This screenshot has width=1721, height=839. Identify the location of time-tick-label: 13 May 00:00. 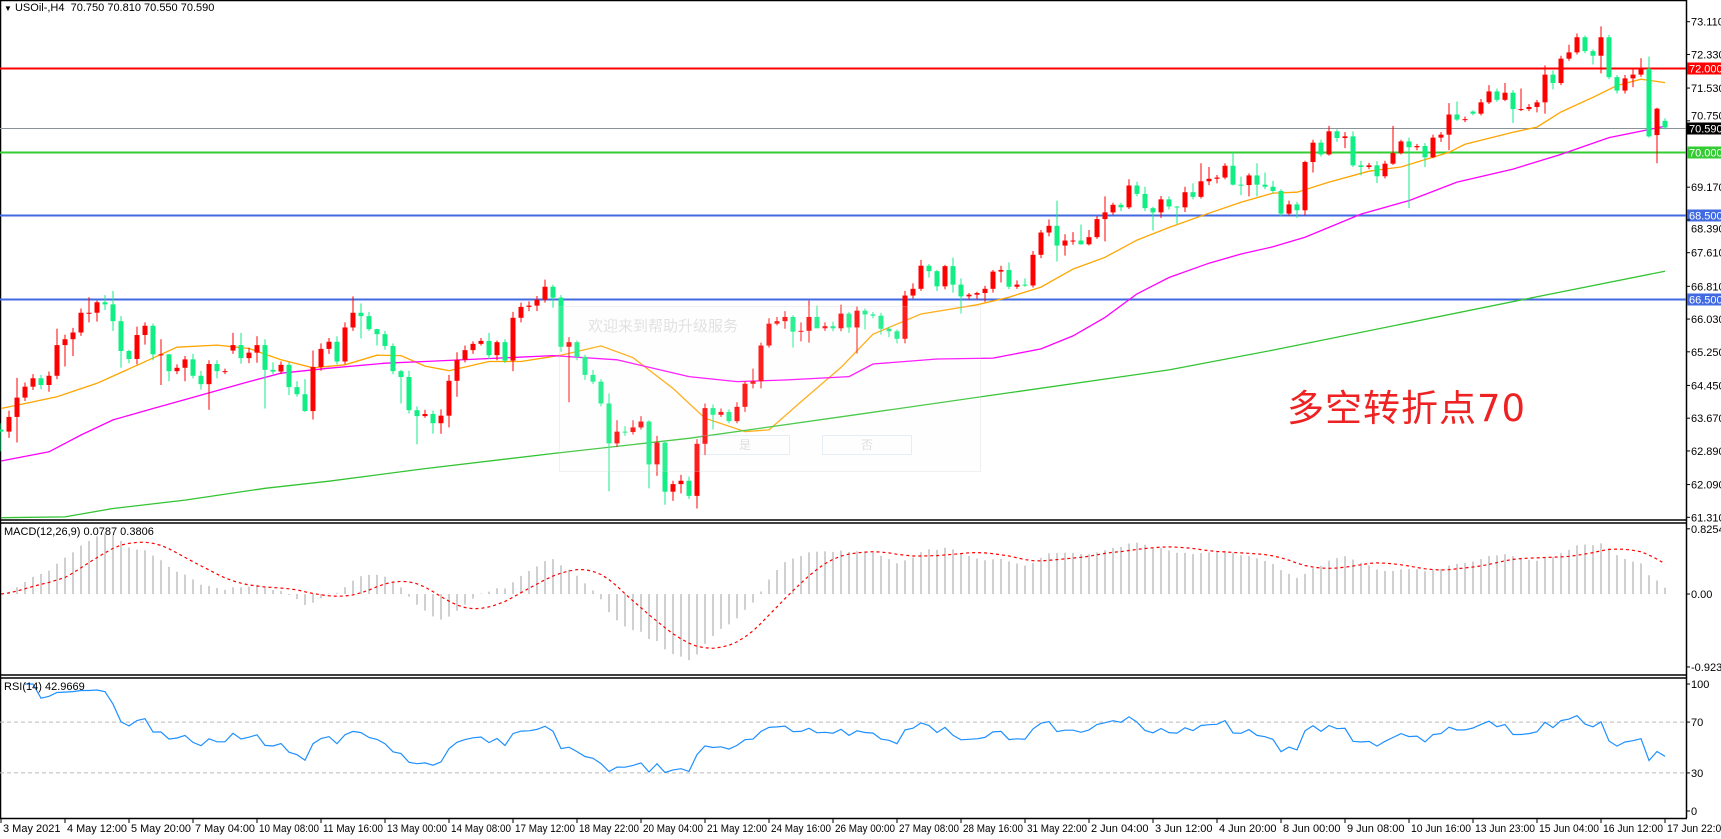
(417, 829).